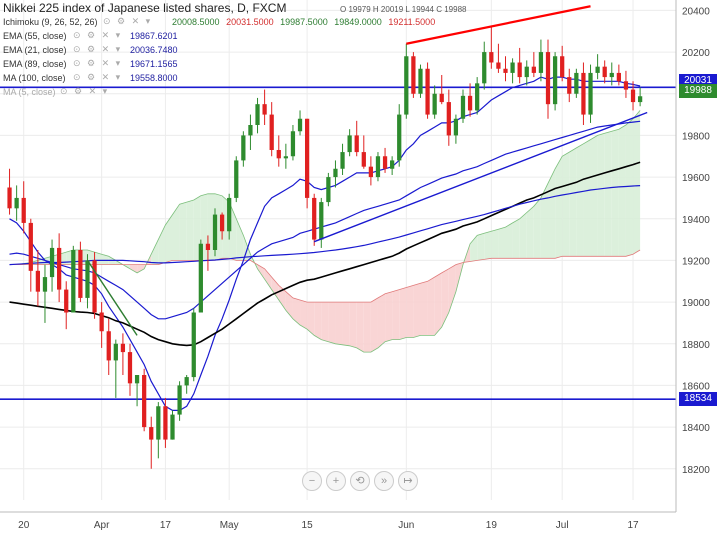  Describe the element at coordinates (698, 399) in the screenshot. I see `support-price-tag: 18534` at that location.